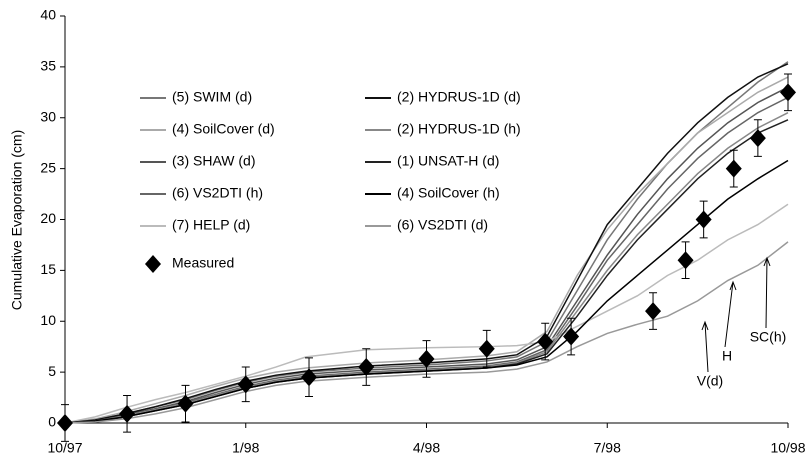 This screenshot has width=811, height=470. I want to click on annotation: H, so click(727, 356).